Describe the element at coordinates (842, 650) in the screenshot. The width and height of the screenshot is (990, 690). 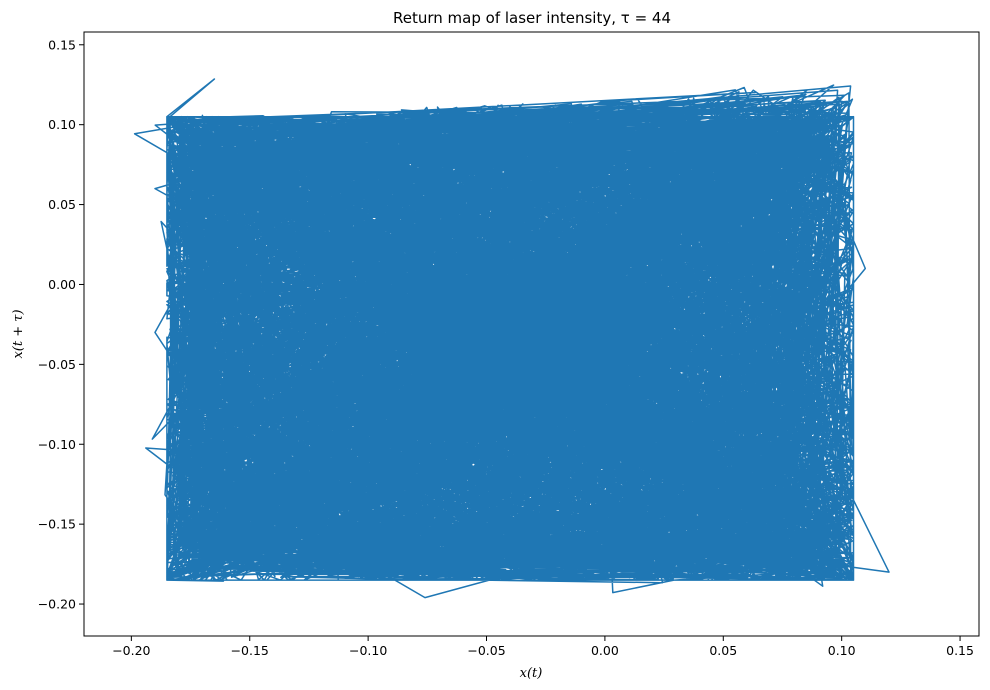
I see `x-tick-label: 0.10` at that location.